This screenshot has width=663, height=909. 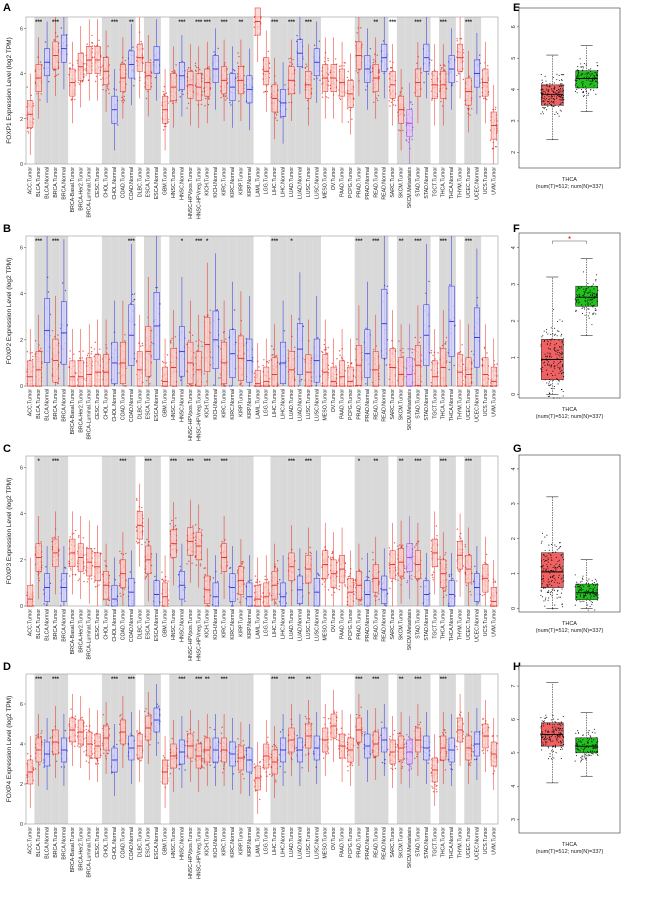 I want to click on category-label: LGG.Tumor, so click(x=267, y=402).